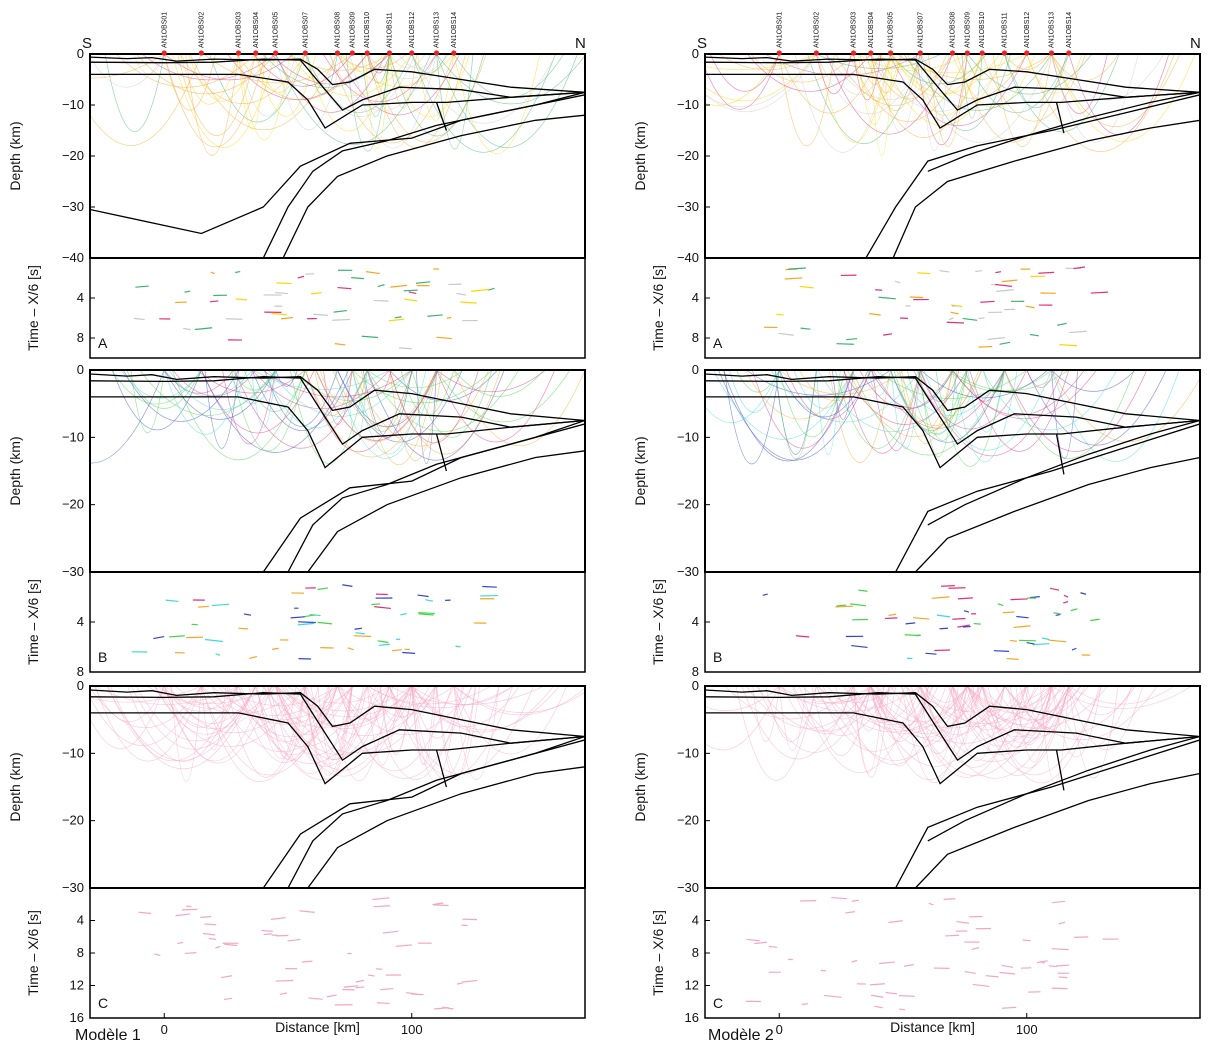 The width and height of the screenshot is (1216, 1047). Describe the element at coordinates (779, 30) in the screenshot. I see `station-label: AN1OBS01` at that location.